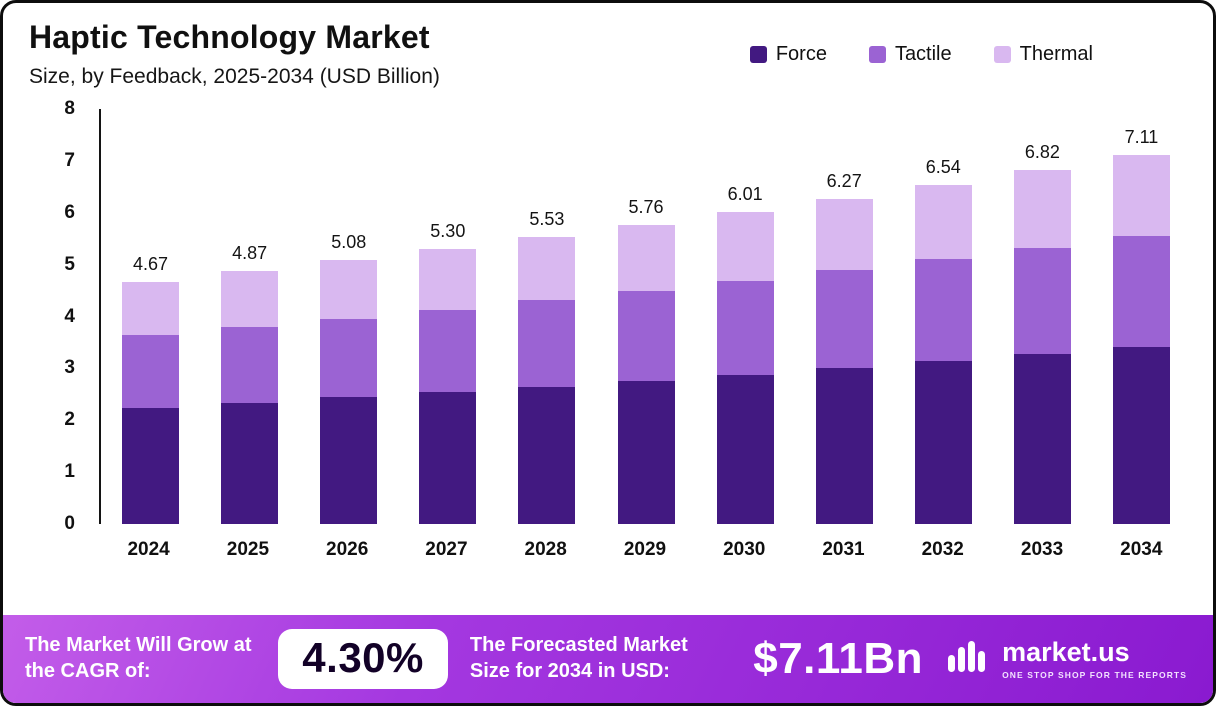  I want to click on bar-total-label: 4.67, so click(151, 263).